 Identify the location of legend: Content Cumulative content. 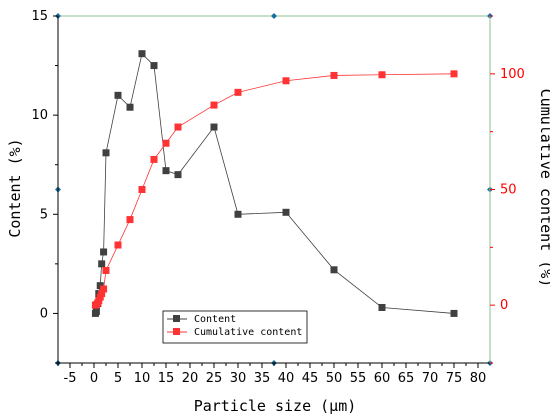
(235, 327).